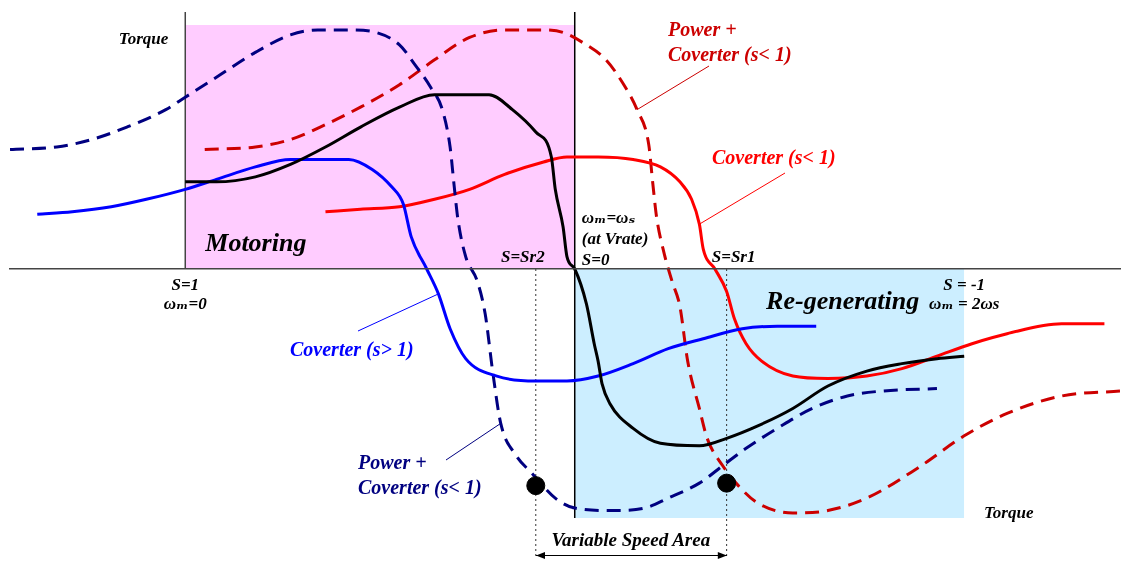 This screenshot has height=561, width=1130. What do you see at coordinates (842, 300) in the screenshot?
I see `series-label: Re-generating` at bounding box center [842, 300].